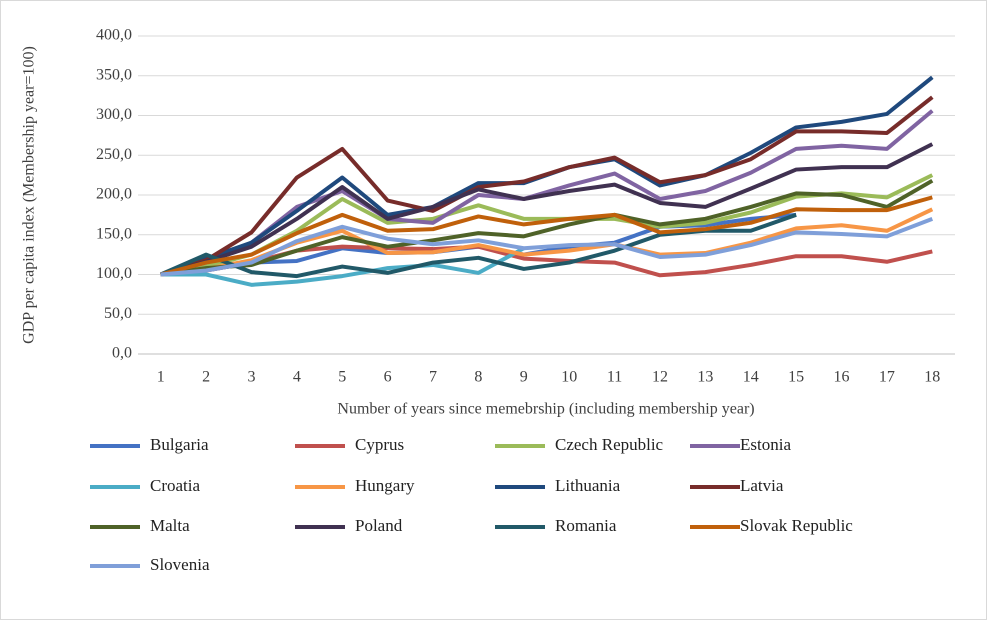 The height and width of the screenshot is (620, 987). What do you see at coordinates (175, 485) in the screenshot?
I see `legend-label: Croatia` at bounding box center [175, 485].